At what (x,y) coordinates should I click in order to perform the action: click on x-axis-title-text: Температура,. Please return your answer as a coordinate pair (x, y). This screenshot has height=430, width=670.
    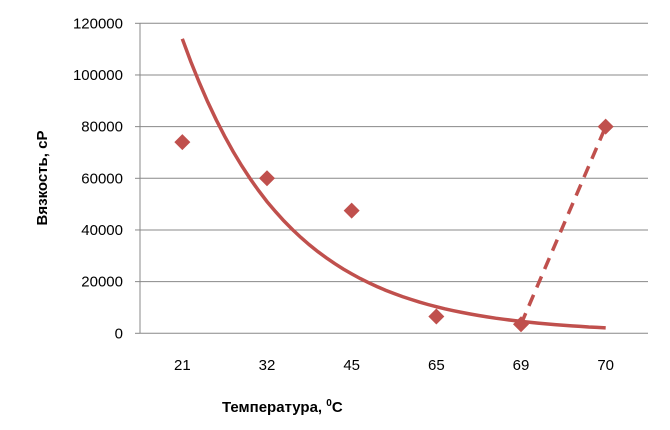
    Looking at the image, I should click on (274, 407).